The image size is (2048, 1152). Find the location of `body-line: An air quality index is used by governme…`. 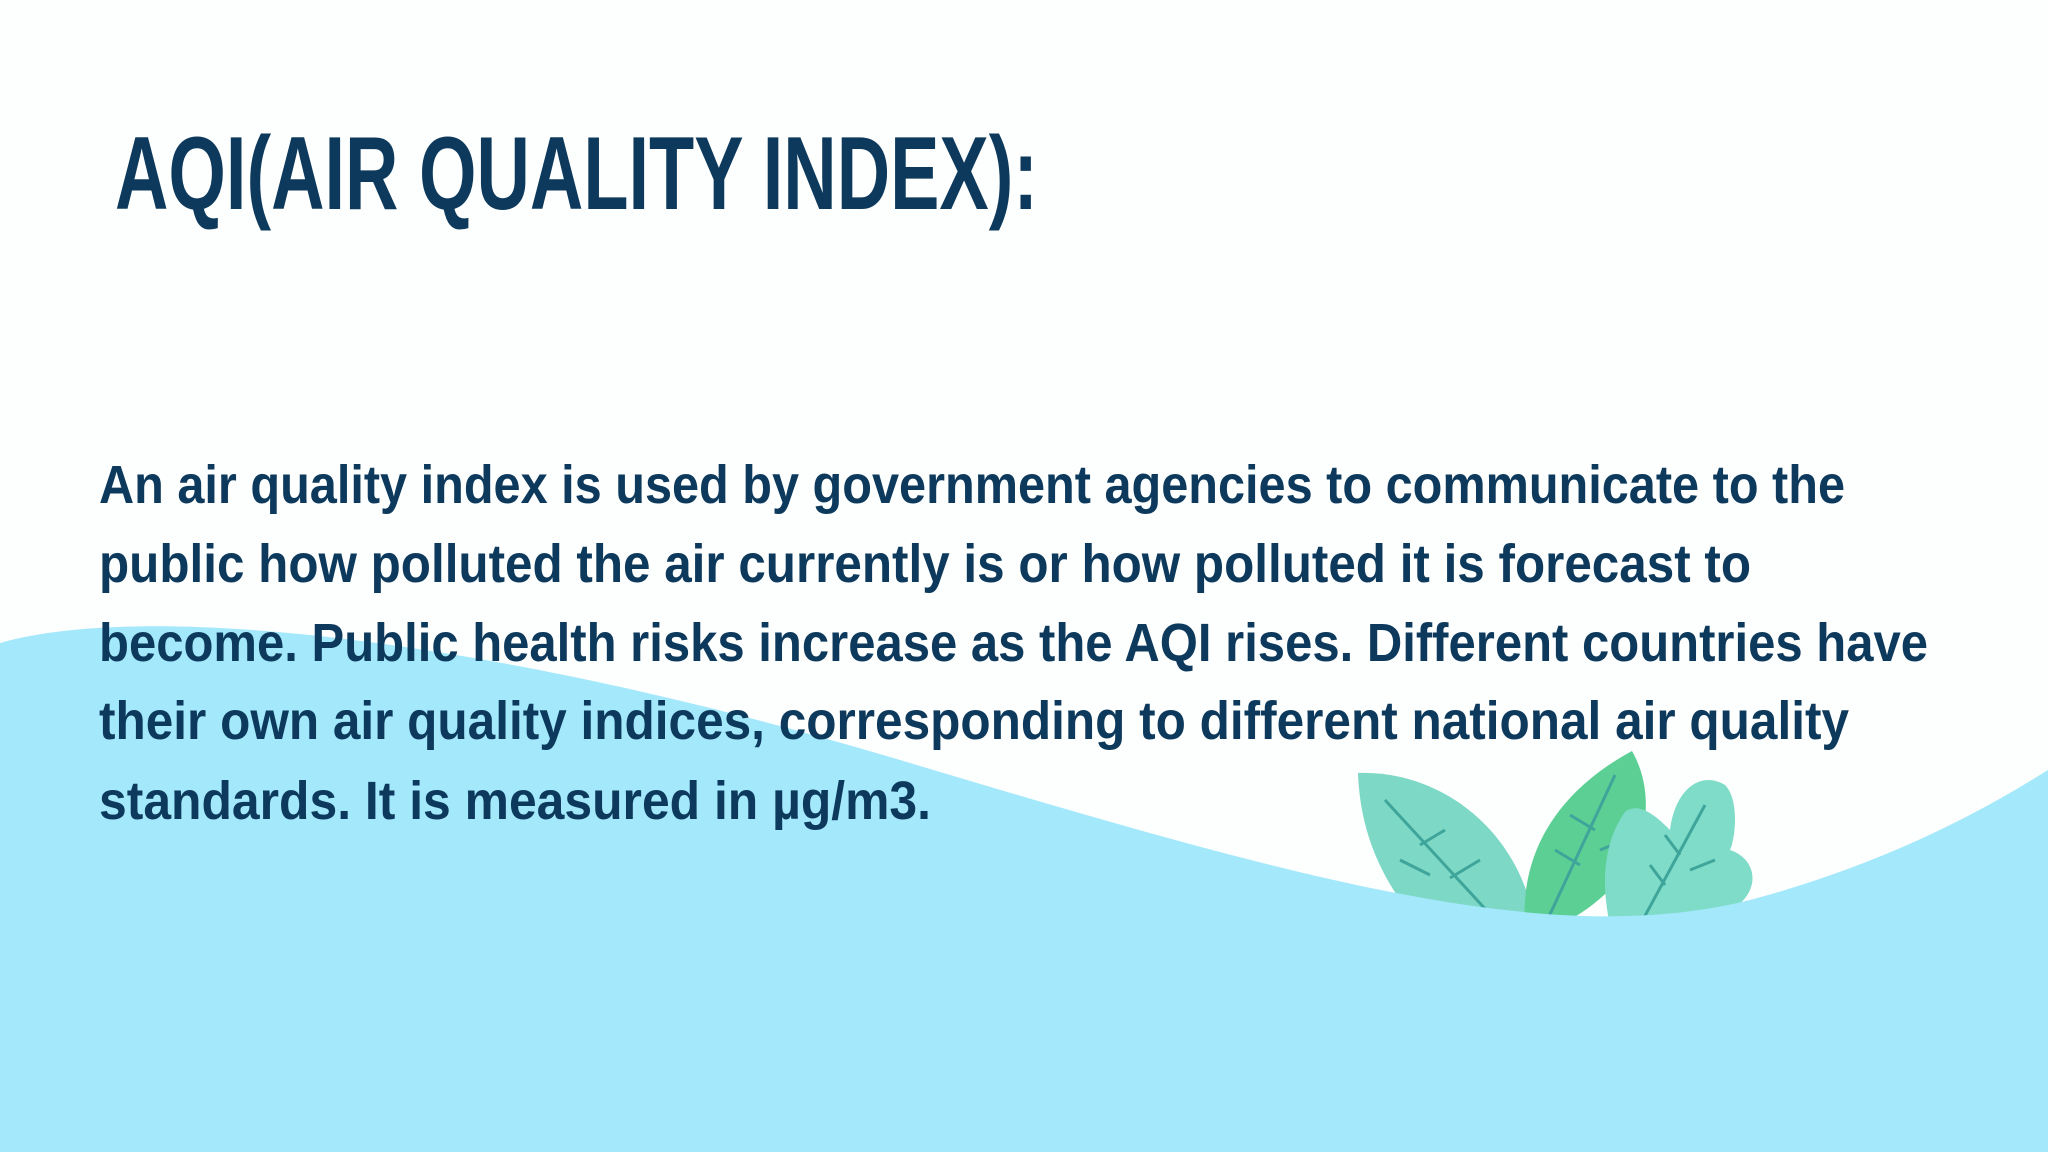

body-line: An air quality index is used by governme… is located at coordinates (972, 485).